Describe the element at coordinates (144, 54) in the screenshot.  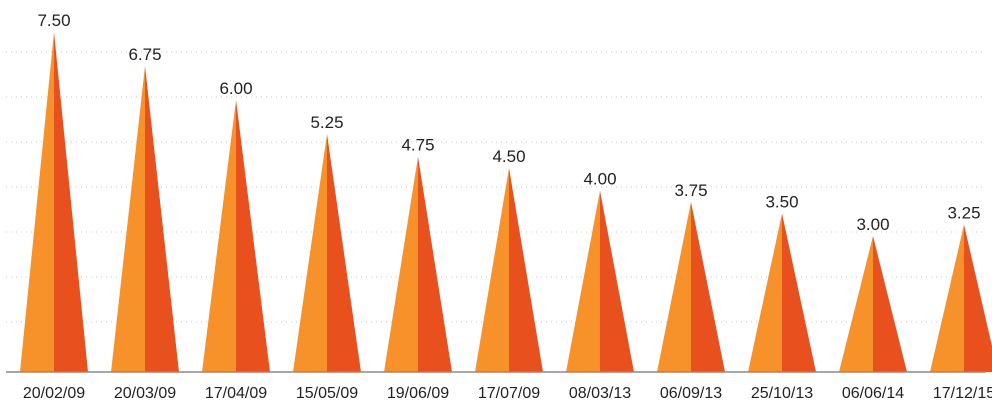
I see `value-label-2: 6.75` at that location.